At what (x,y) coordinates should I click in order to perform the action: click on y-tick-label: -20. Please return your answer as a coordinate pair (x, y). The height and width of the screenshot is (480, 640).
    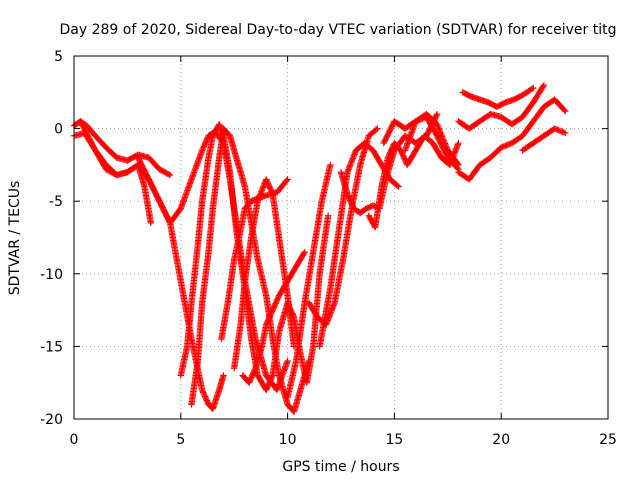
    Looking at the image, I should click on (51, 420).